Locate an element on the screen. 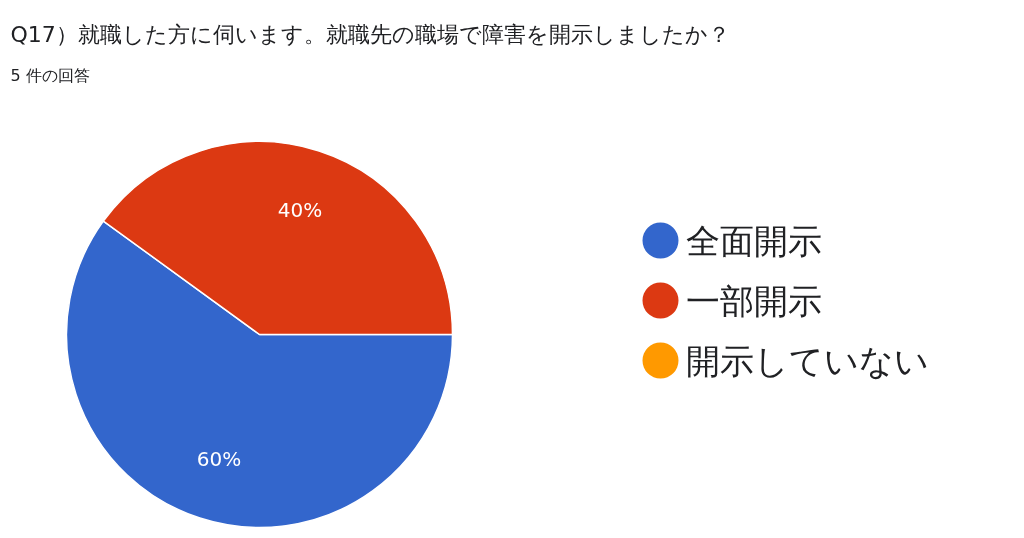 This screenshot has width=1024, height=538. chart-subtitle: 5 件の回答 is located at coordinates (50, 75).